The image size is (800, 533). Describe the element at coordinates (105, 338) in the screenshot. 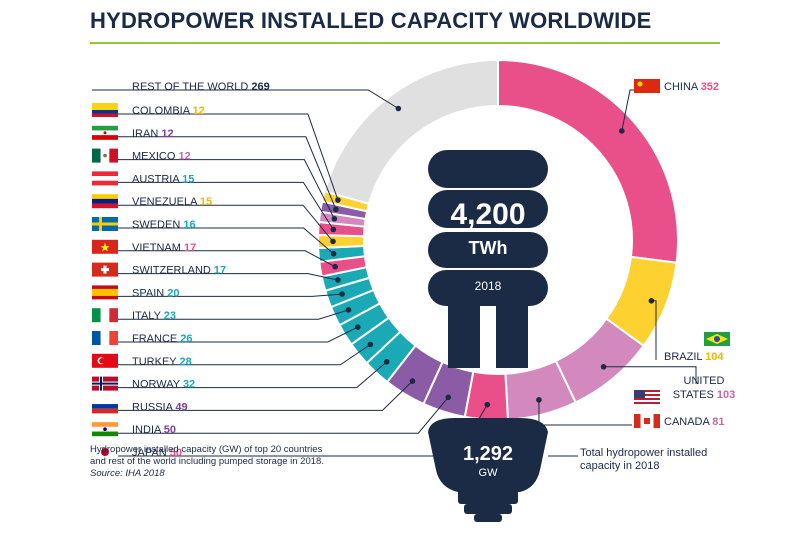

I see `flag-fr-icon` at that location.